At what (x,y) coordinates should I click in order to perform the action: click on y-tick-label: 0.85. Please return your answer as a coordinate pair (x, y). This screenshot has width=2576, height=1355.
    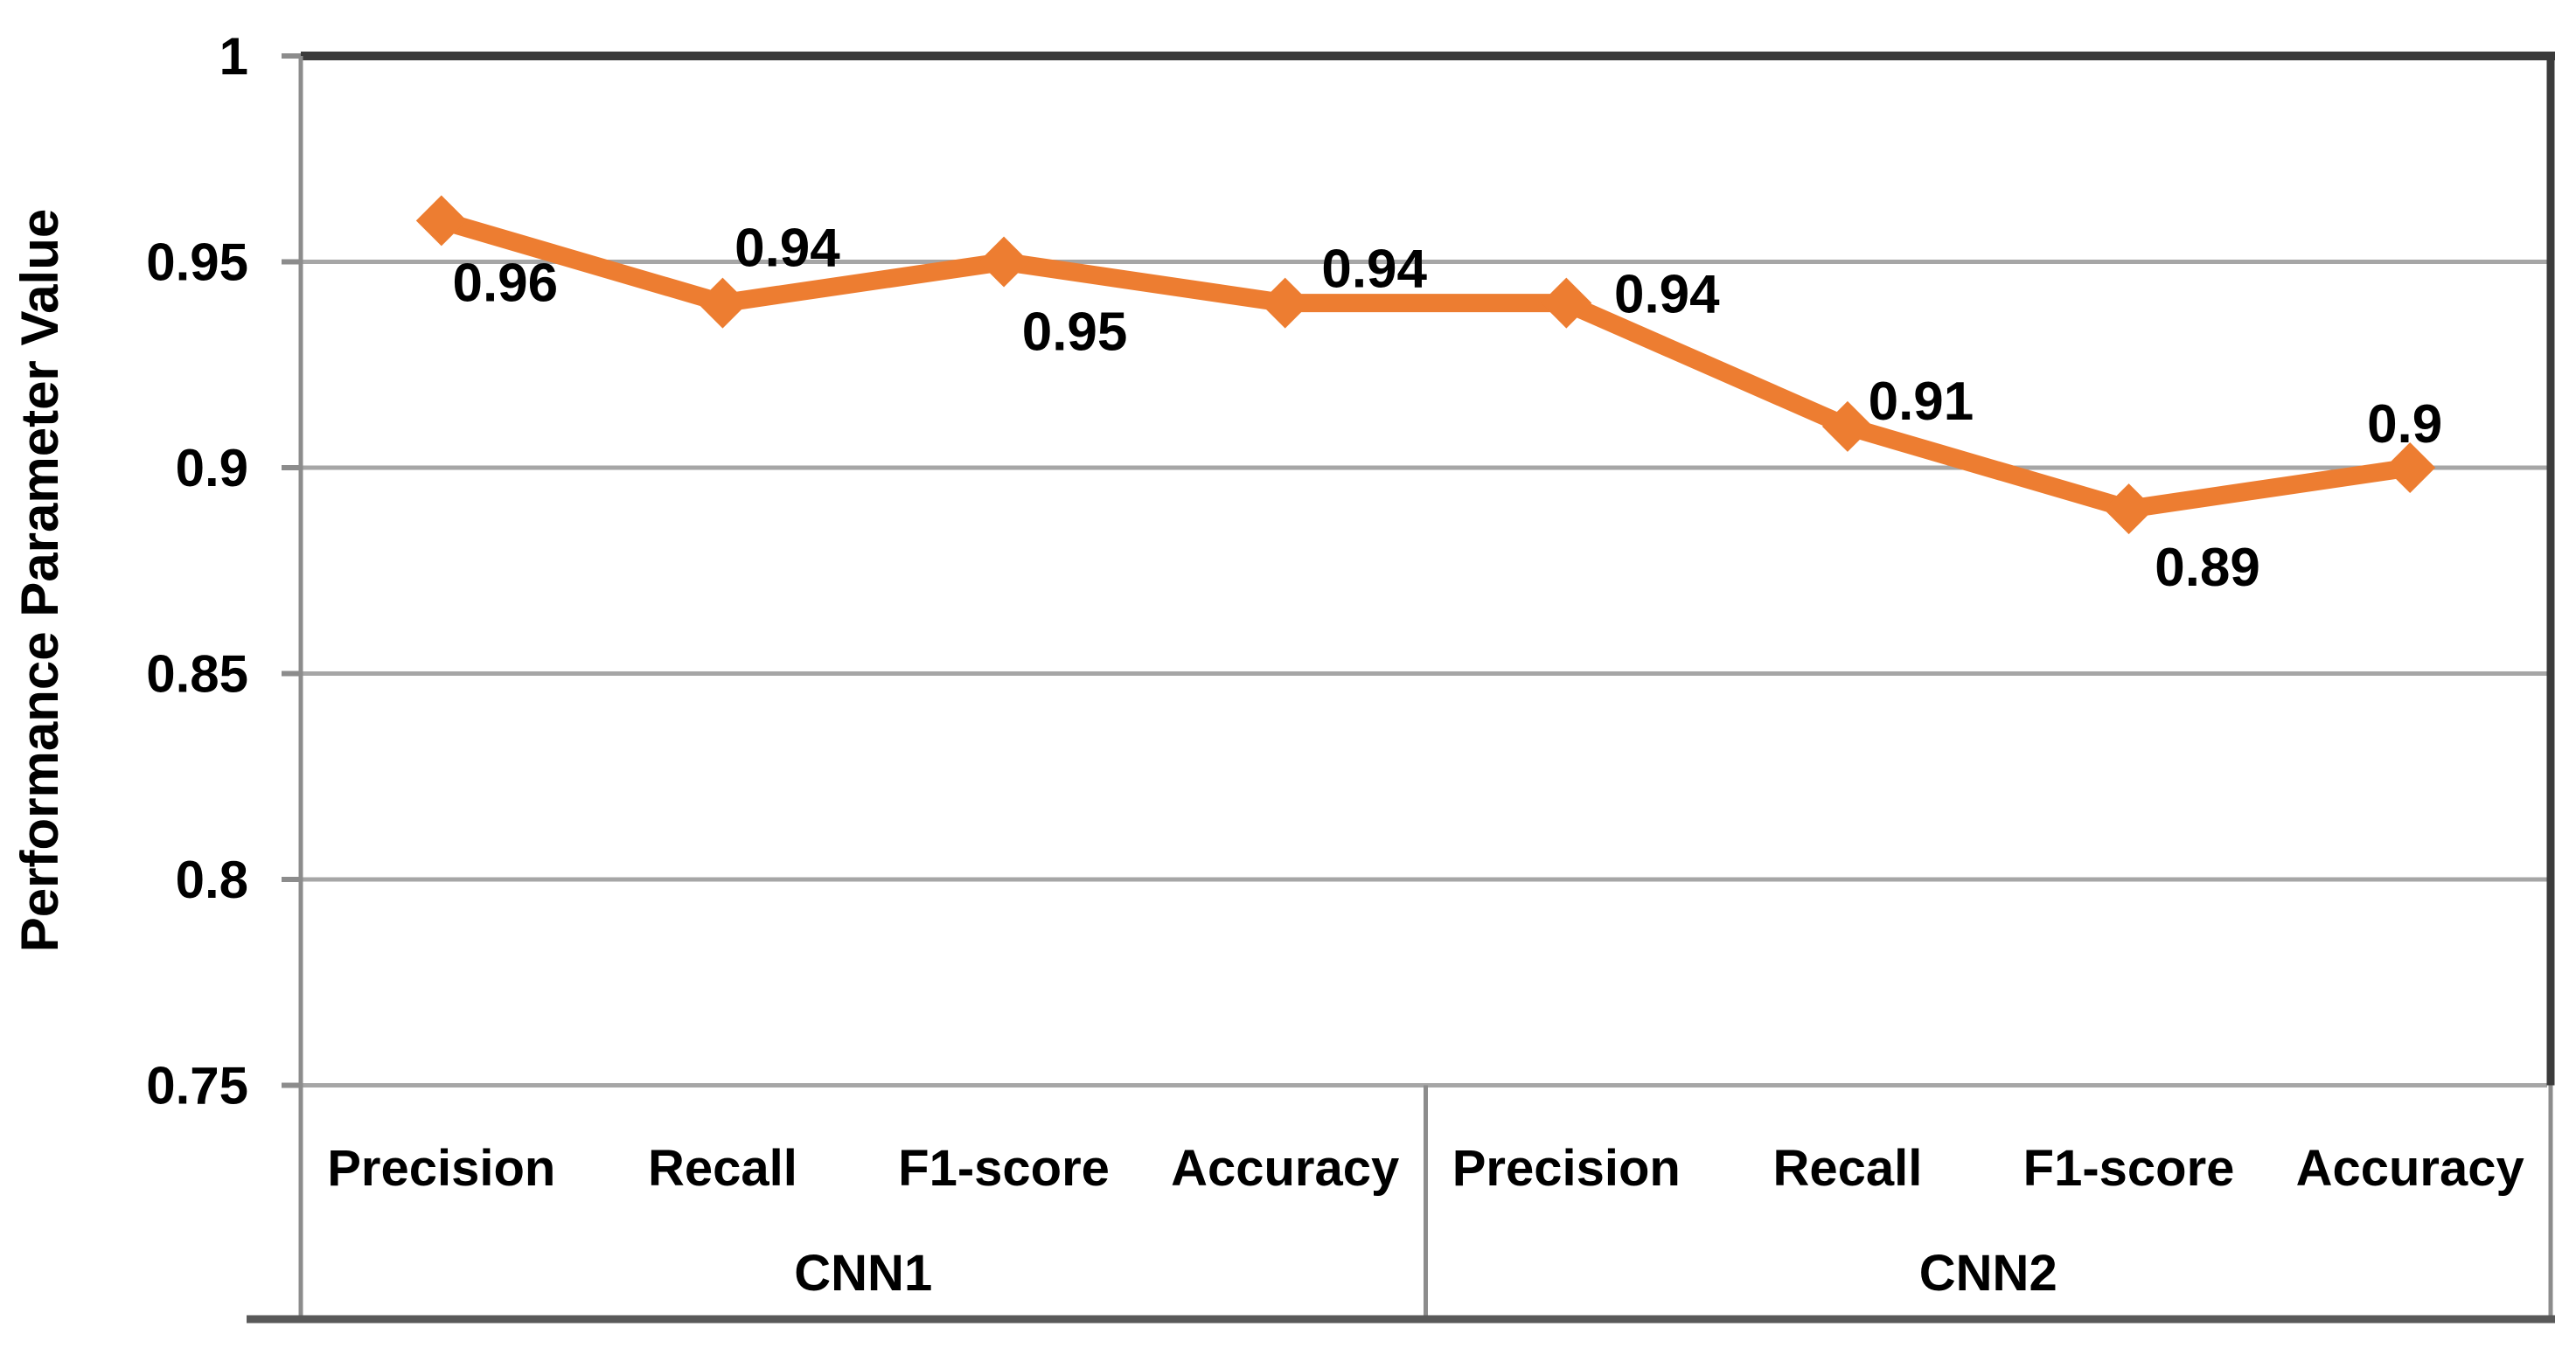
    Looking at the image, I should click on (197, 674).